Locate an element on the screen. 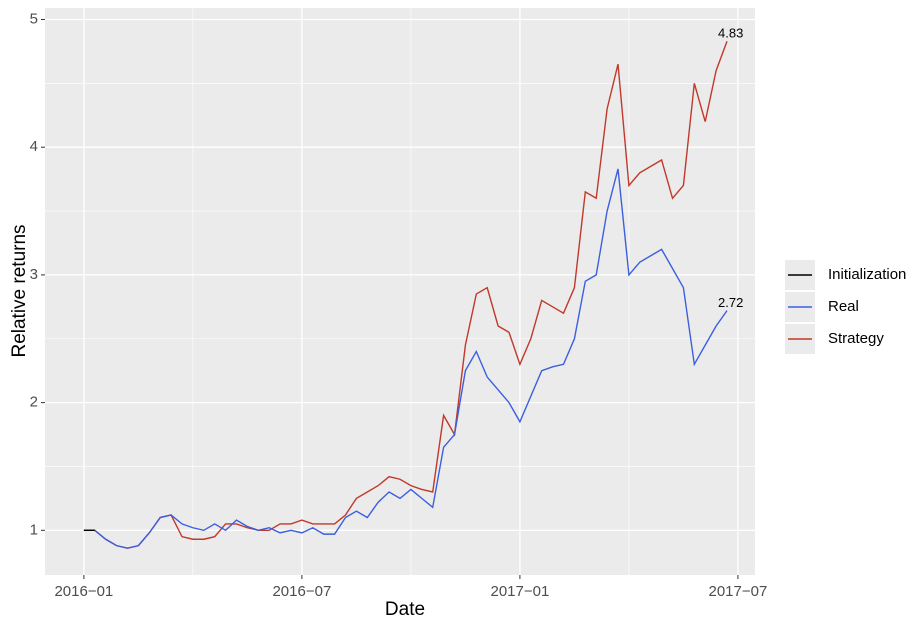 This screenshot has width=917, height=622. y-tick-label: 3 is located at coordinates (34, 274).